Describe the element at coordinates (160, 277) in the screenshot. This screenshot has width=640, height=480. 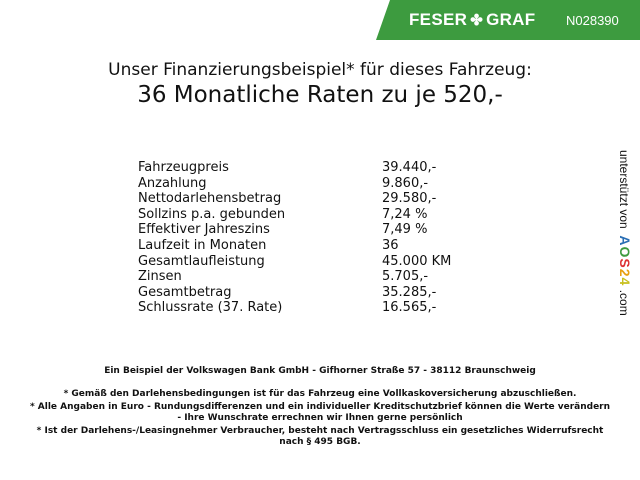
I see `row-label: Zinsen` at that location.